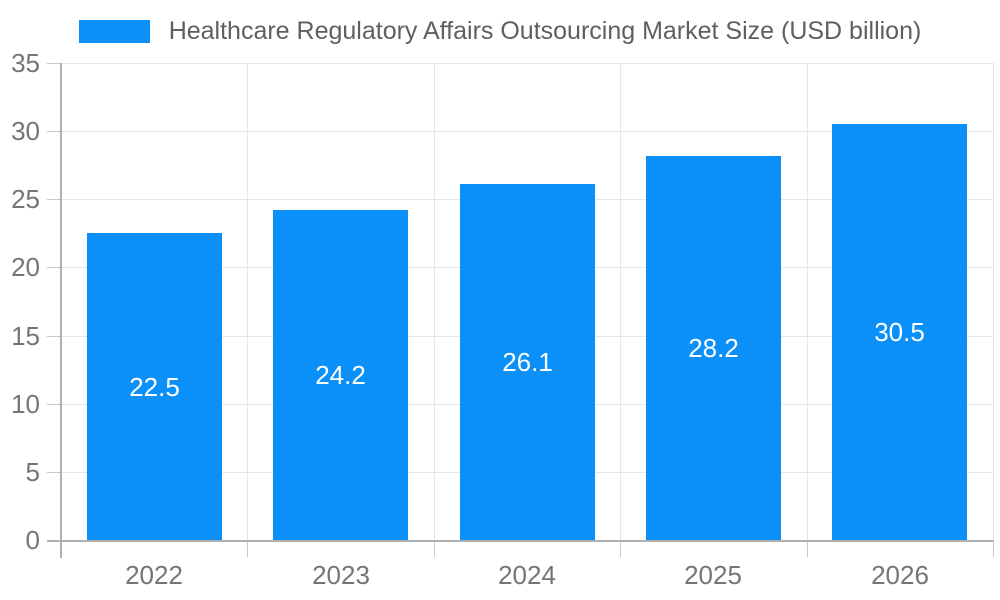 The height and width of the screenshot is (600, 1000). What do you see at coordinates (154, 575) in the screenshot?
I see `x-axis-label: 2022` at bounding box center [154, 575].